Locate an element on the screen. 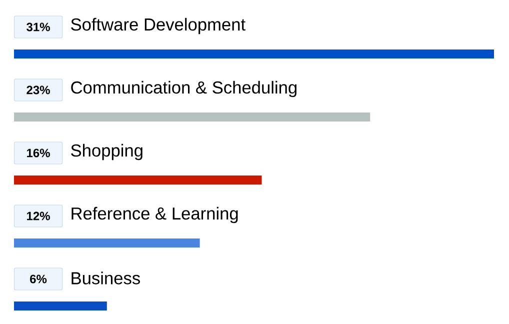 This screenshot has width=509, height=324. data-label: 31% is located at coordinates (38, 27).